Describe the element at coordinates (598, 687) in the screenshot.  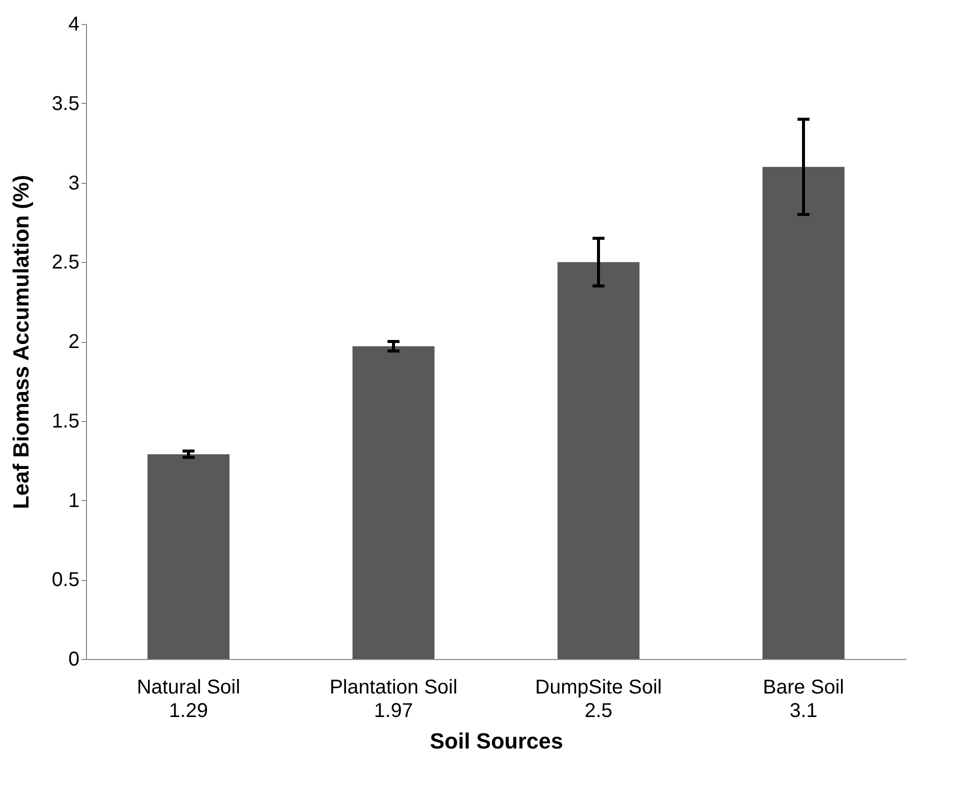
I see `x-tick-label: DumpSite Soil` at that location.